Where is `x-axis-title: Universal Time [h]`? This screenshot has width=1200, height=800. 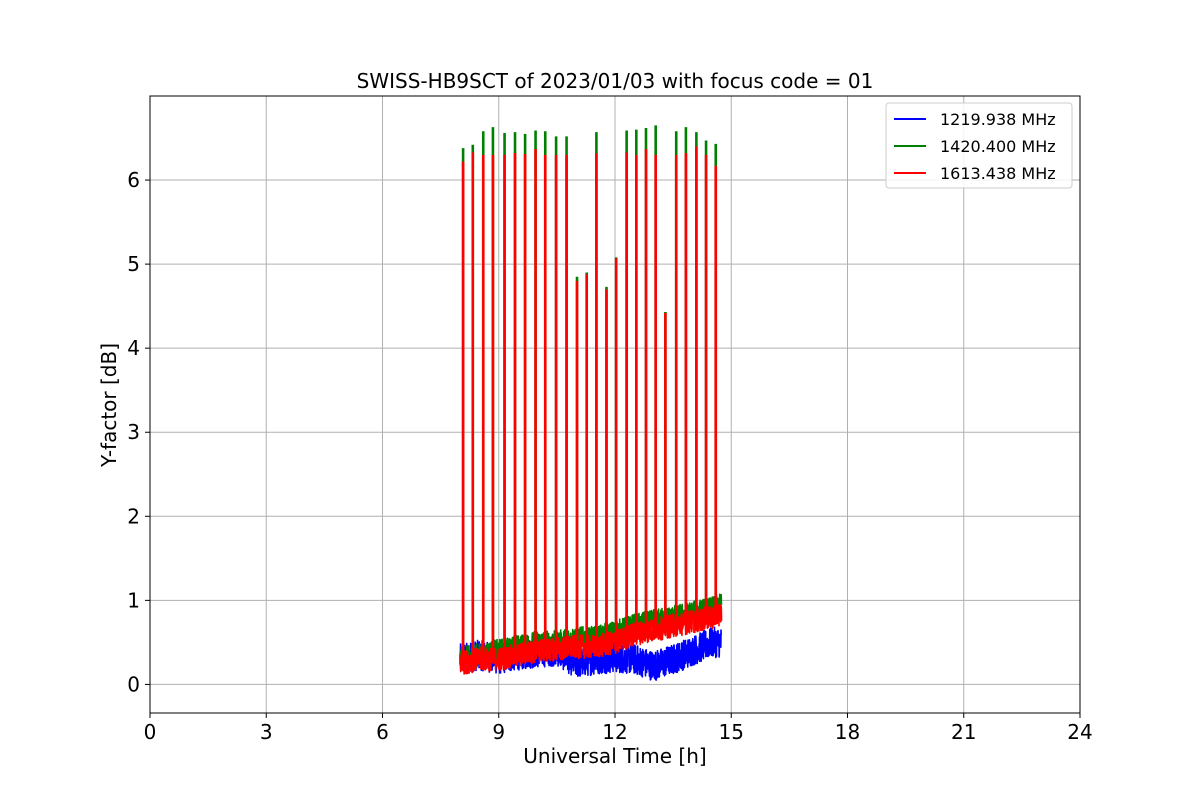 x-axis-title: Universal Time [h] is located at coordinates (614, 756).